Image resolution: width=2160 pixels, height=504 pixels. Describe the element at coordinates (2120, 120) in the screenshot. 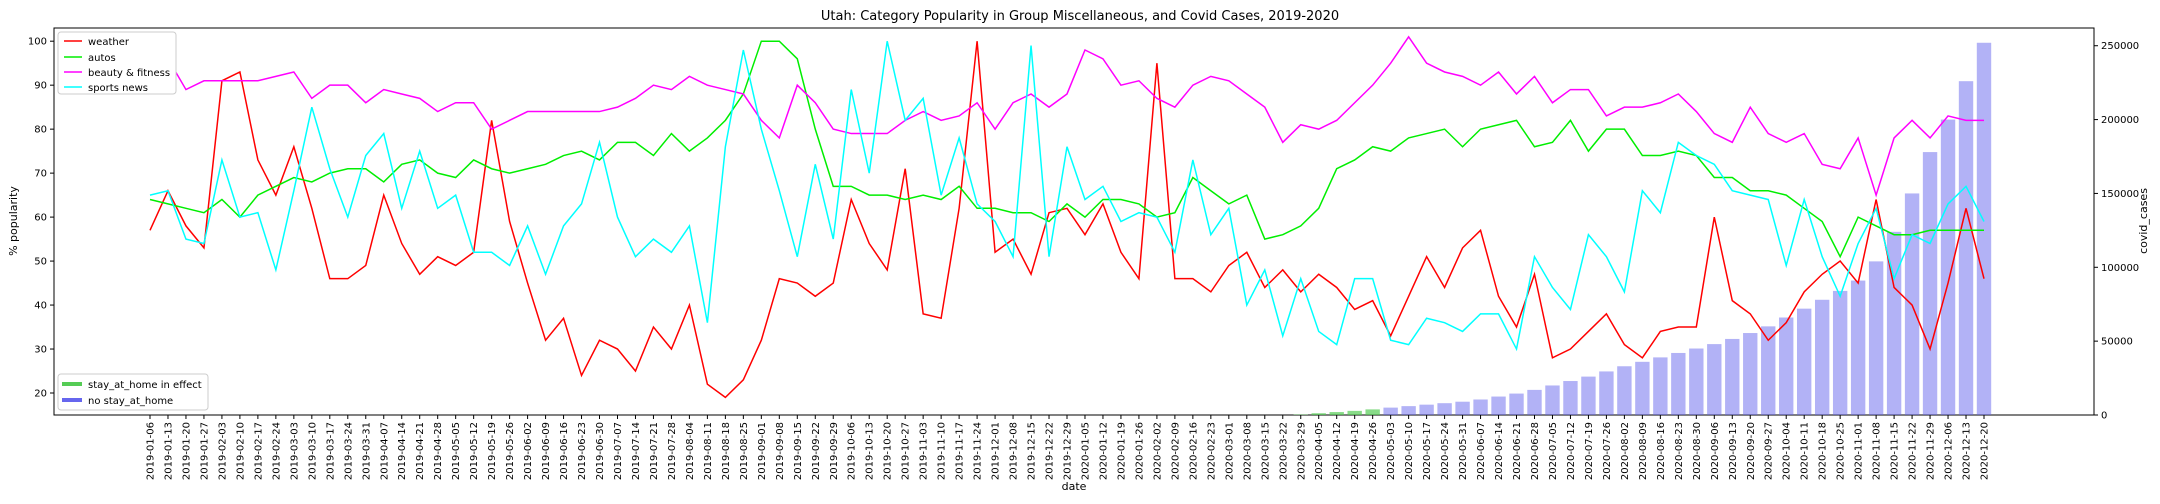

I see `y2-tick-label: 200000` at that location.